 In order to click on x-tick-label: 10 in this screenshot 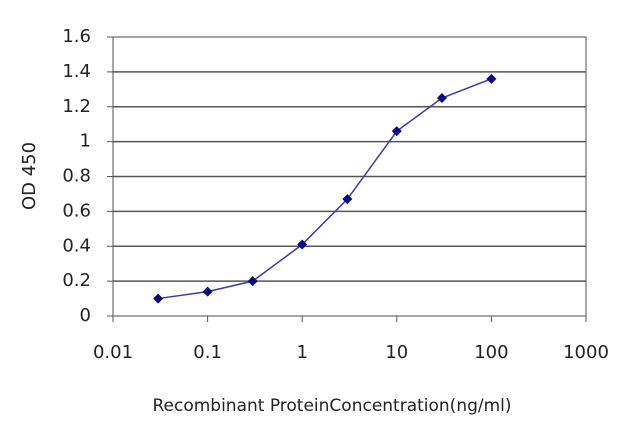, I will do `click(396, 352)`.